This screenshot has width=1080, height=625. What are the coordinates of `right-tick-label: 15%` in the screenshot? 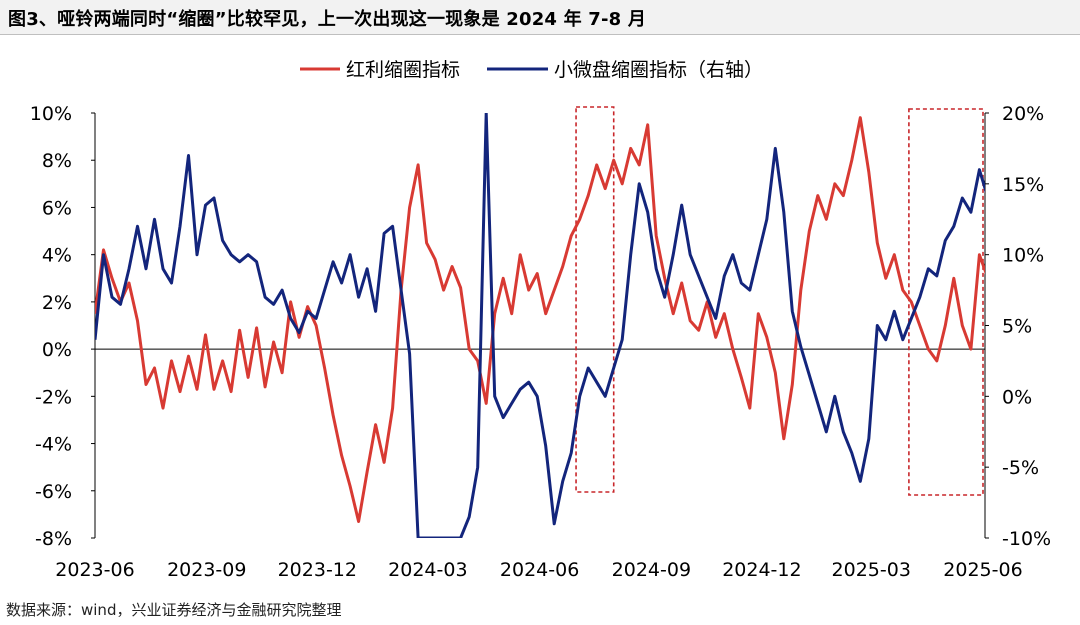 It's located at (1023, 185).